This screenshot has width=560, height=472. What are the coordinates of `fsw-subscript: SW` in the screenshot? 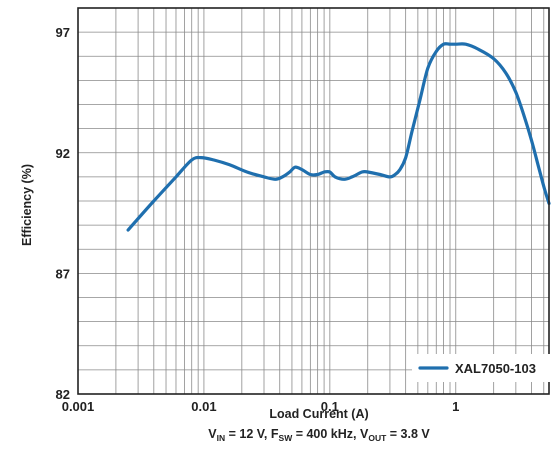 It's located at (286, 438).